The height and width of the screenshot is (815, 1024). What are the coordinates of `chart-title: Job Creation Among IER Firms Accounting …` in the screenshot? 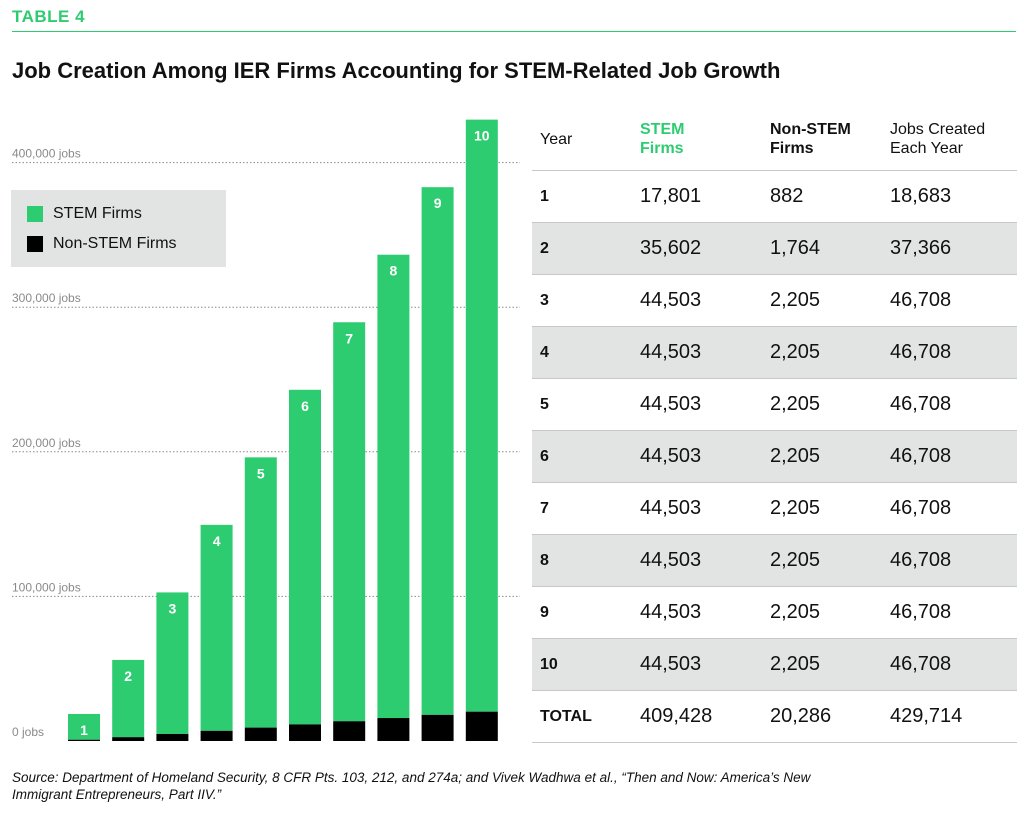 It's located at (396, 70).